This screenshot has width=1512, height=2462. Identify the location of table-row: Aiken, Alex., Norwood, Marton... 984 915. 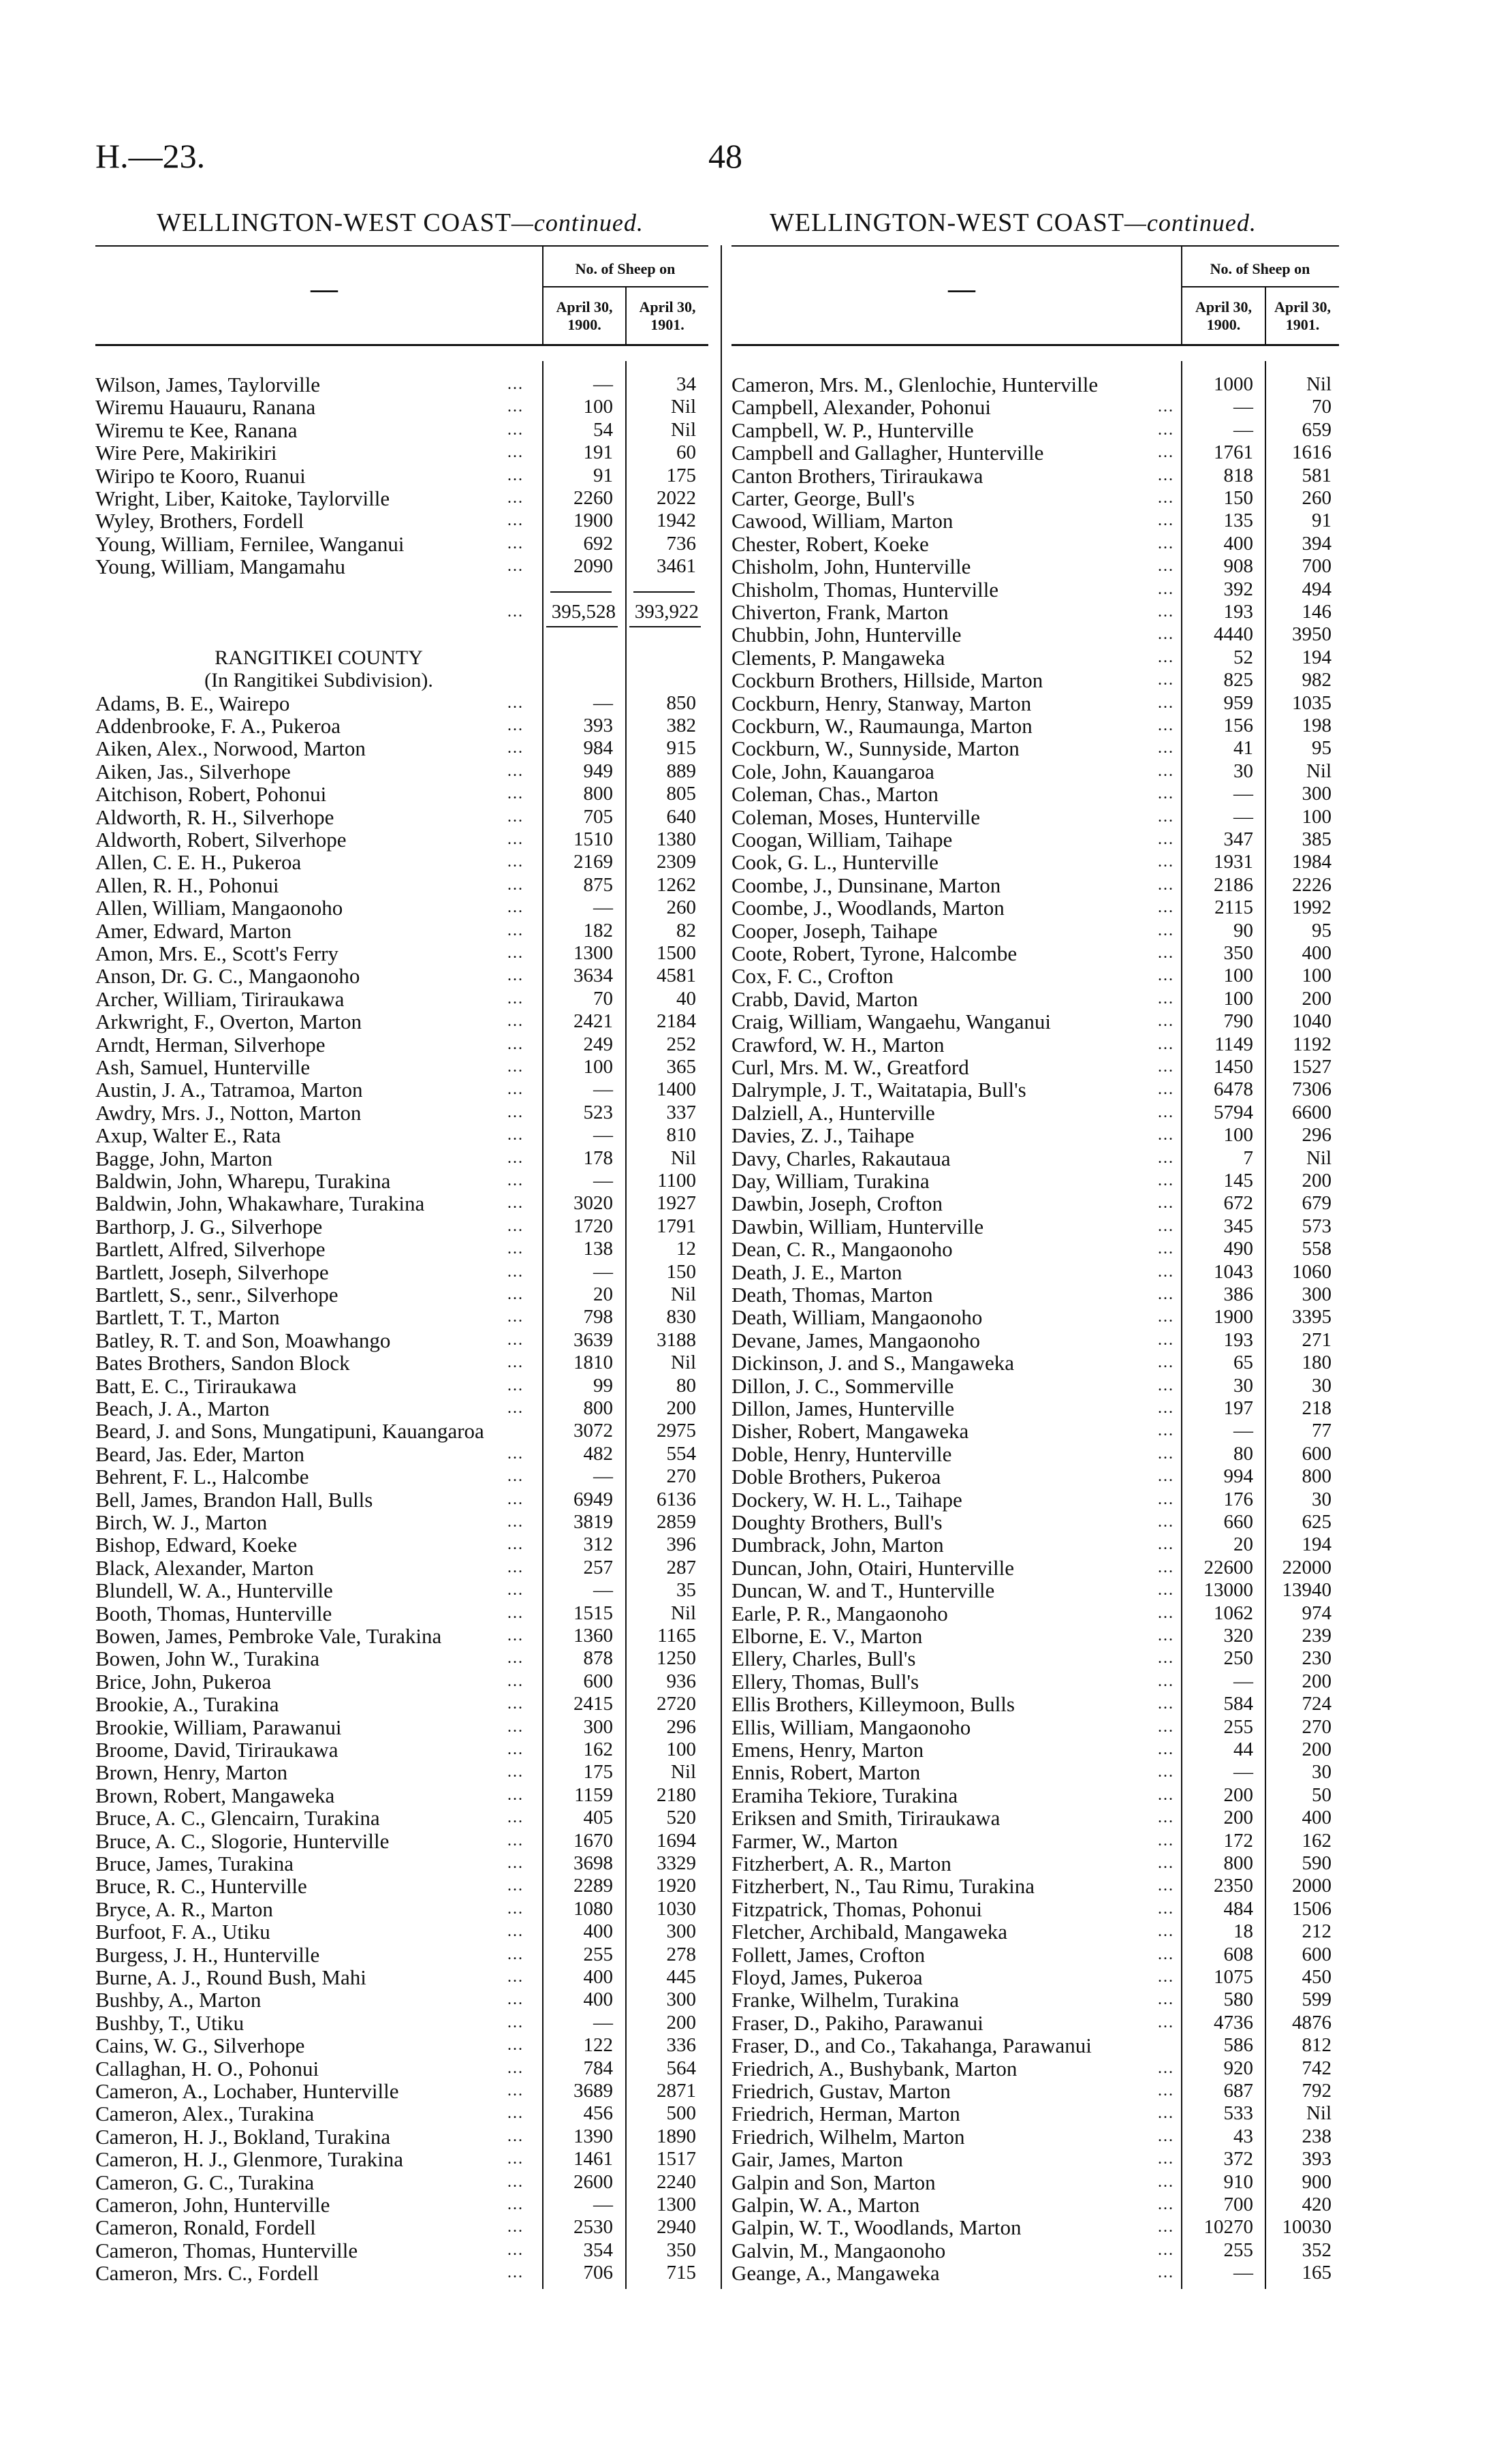
(401, 748).